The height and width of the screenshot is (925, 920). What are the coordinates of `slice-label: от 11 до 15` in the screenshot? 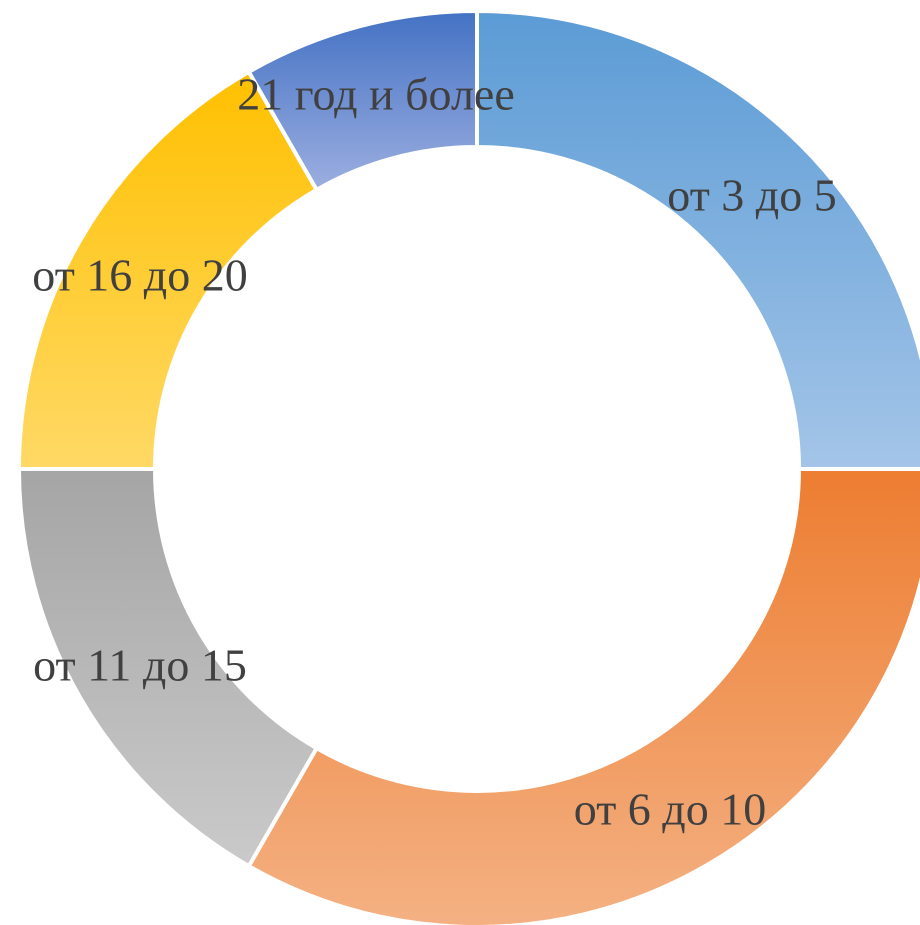 It's located at (140, 665).